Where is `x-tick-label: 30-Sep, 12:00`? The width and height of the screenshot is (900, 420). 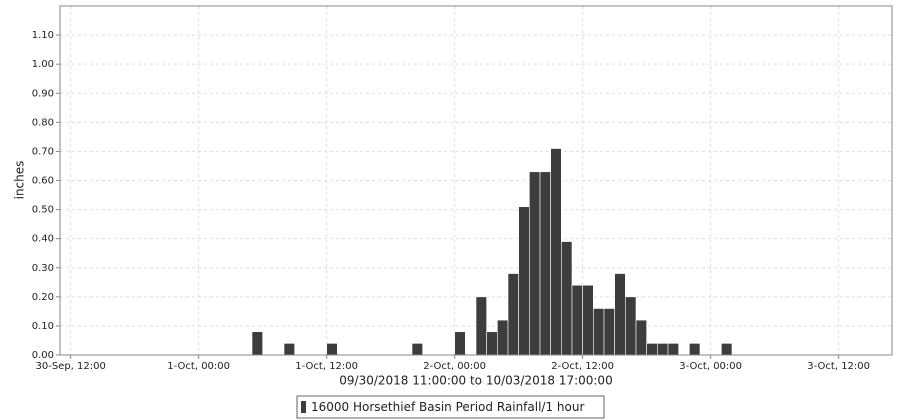
x-tick-label: 30-Sep, 12:00 is located at coordinates (70, 366).